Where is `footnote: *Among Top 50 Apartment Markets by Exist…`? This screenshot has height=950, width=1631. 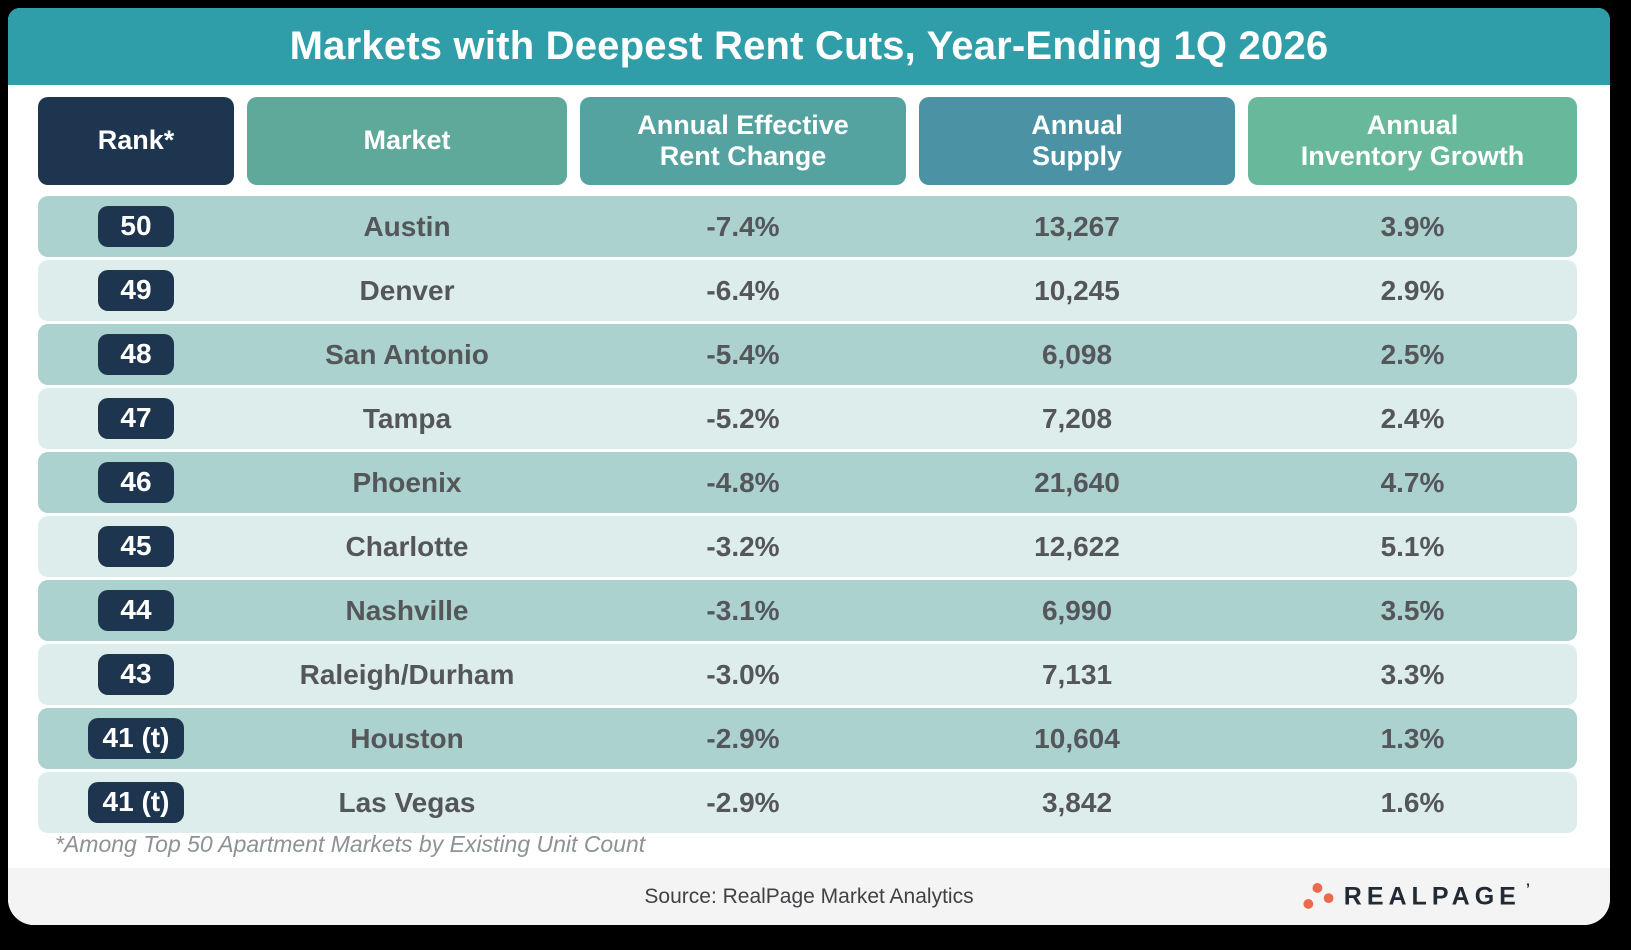
footnote: *Among Top 50 Apartment Markets by Exist… is located at coordinates (350, 844).